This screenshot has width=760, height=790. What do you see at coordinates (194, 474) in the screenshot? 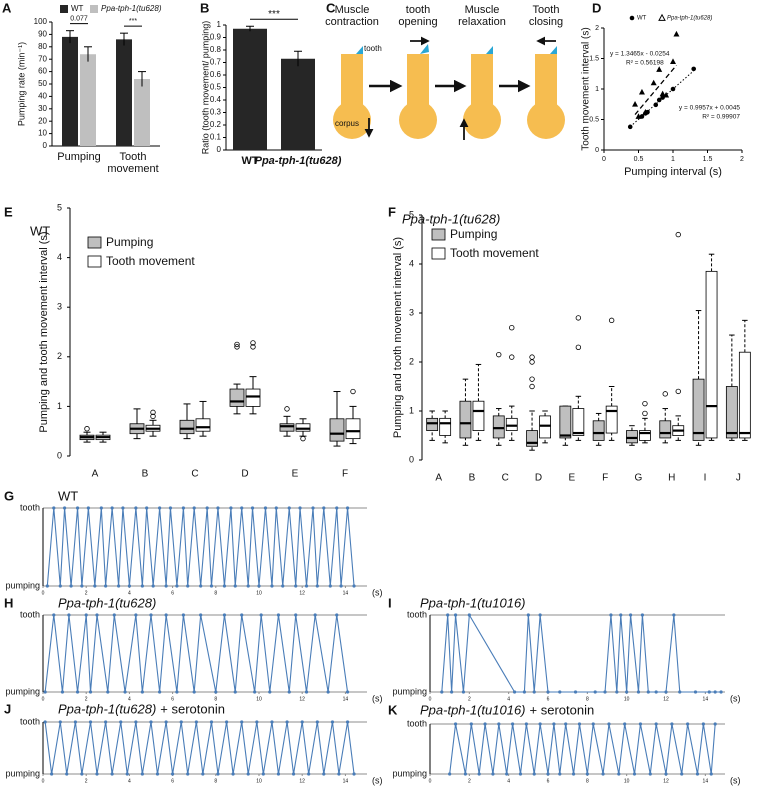
I see `x-tick-label: C` at bounding box center [194, 474].